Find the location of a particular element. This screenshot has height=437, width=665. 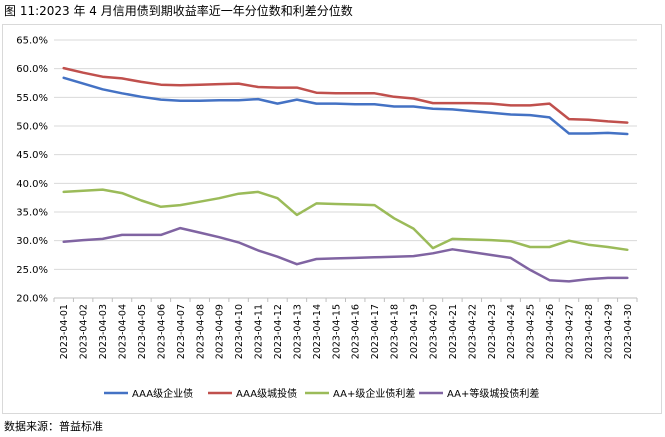

x-tick-label: 2023-04-19 is located at coordinates (414, 331).